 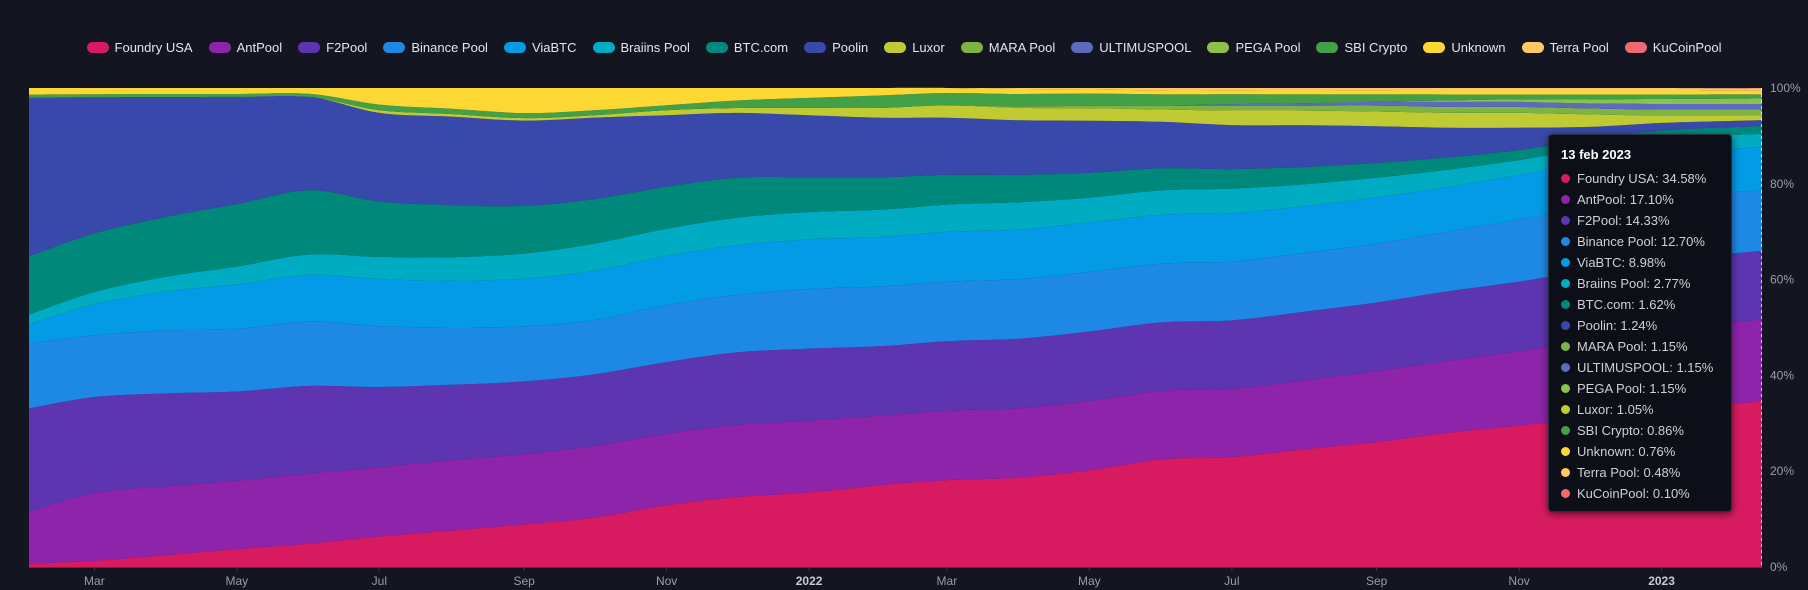 What do you see at coordinates (1615, 409) in the screenshot?
I see `tooltip-row-text: Luxor: 1.05%` at bounding box center [1615, 409].